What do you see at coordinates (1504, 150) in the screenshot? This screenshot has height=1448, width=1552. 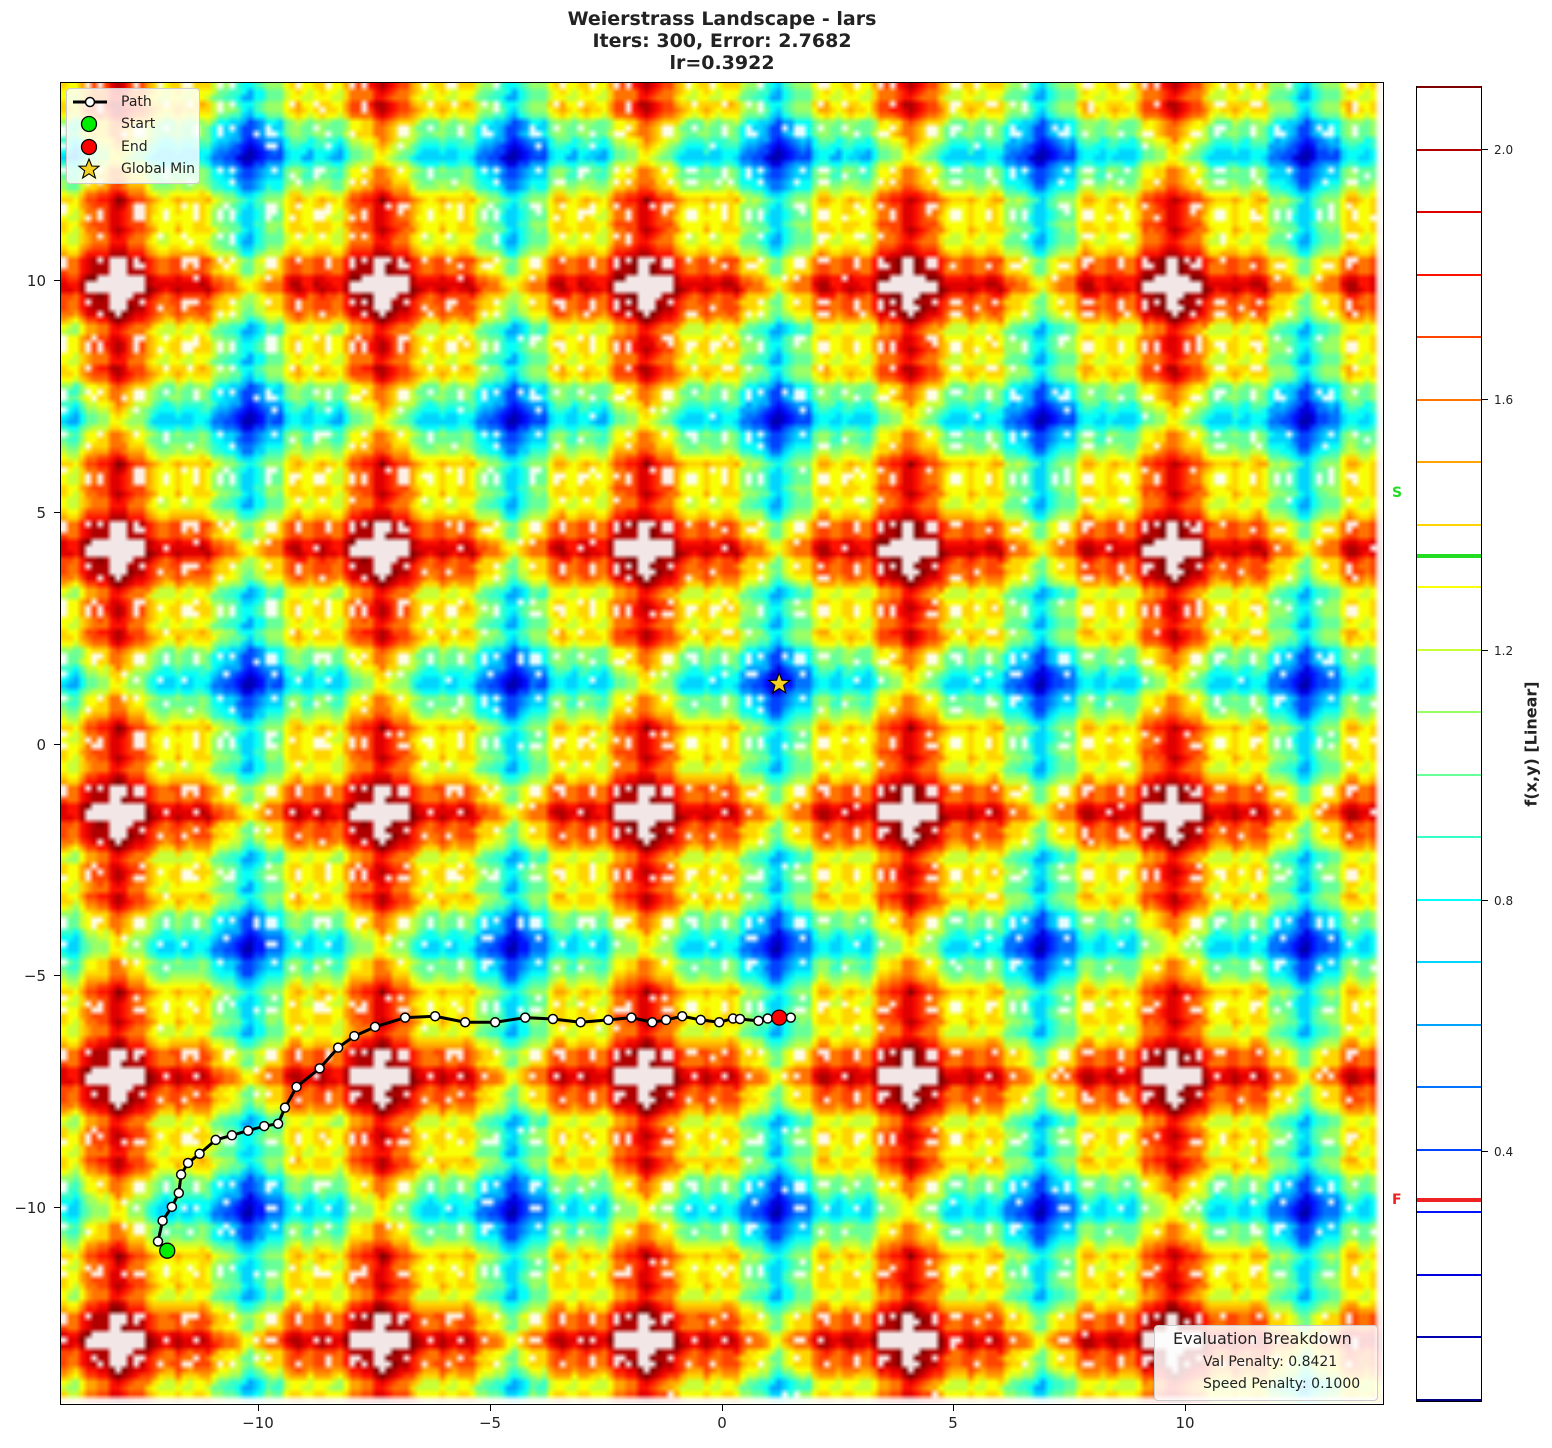 I see `colorbar-tick-label: 2.0` at bounding box center [1504, 150].